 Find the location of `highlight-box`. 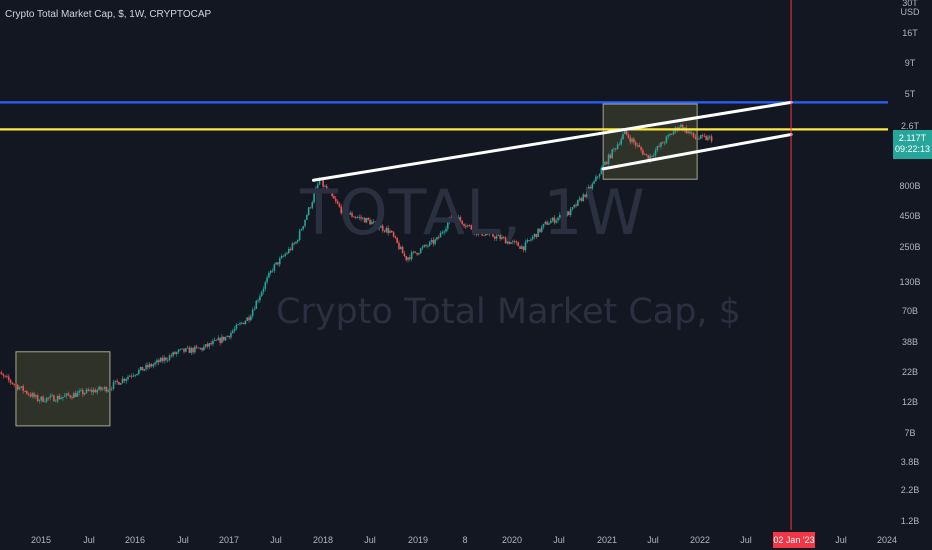

highlight-box is located at coordinates (63, 389).